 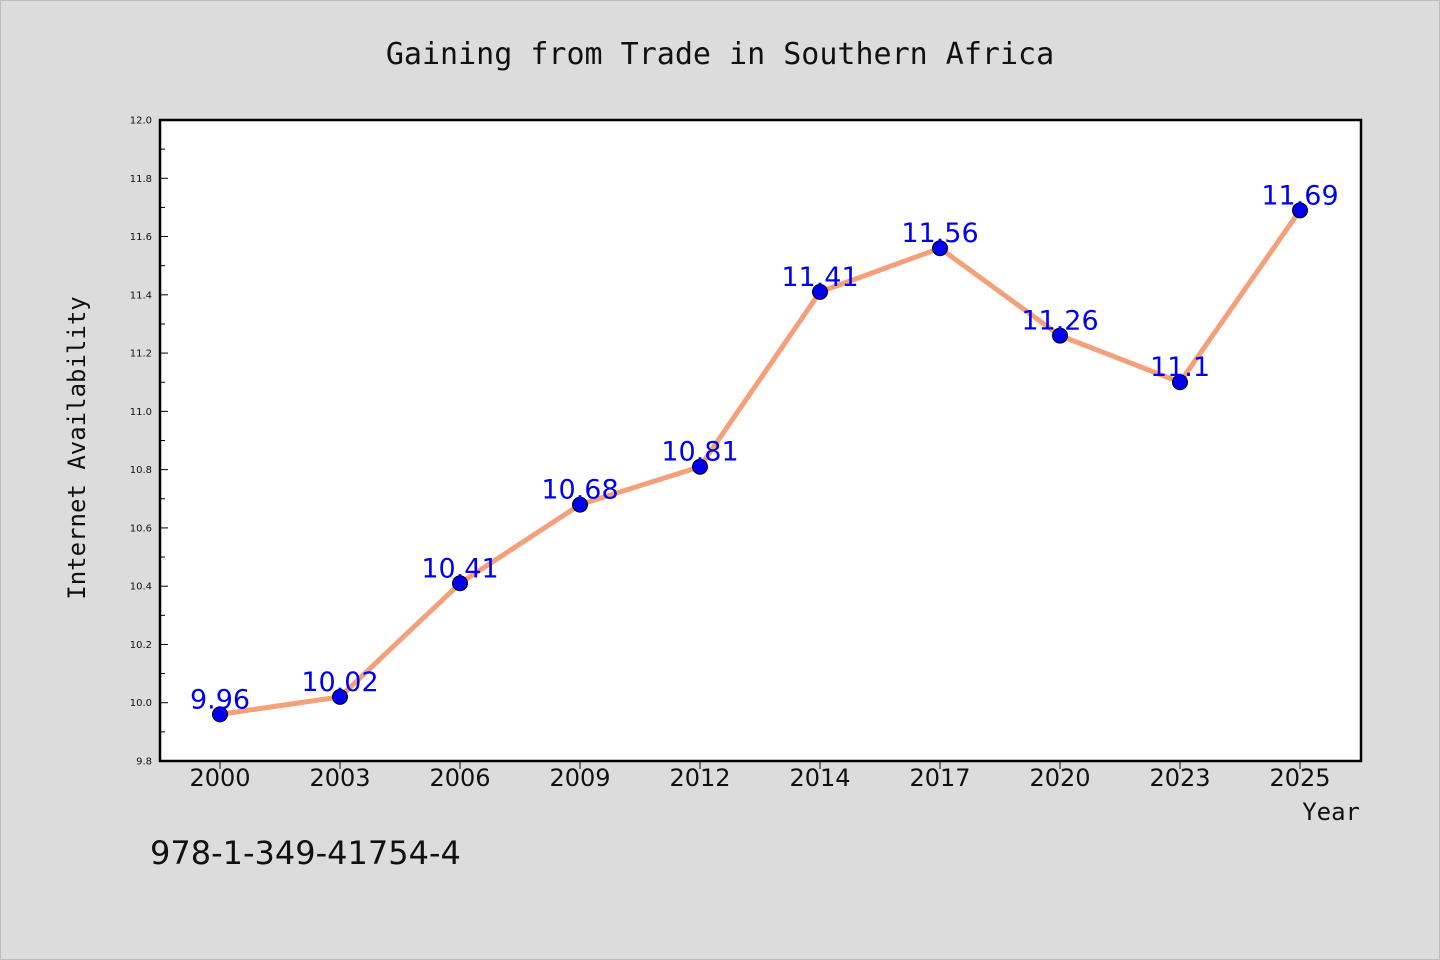 What do you see at coordinates (1299, 195) in the screenshot?
I see `data-label: 11.69` at bounding box center [1299, 195].